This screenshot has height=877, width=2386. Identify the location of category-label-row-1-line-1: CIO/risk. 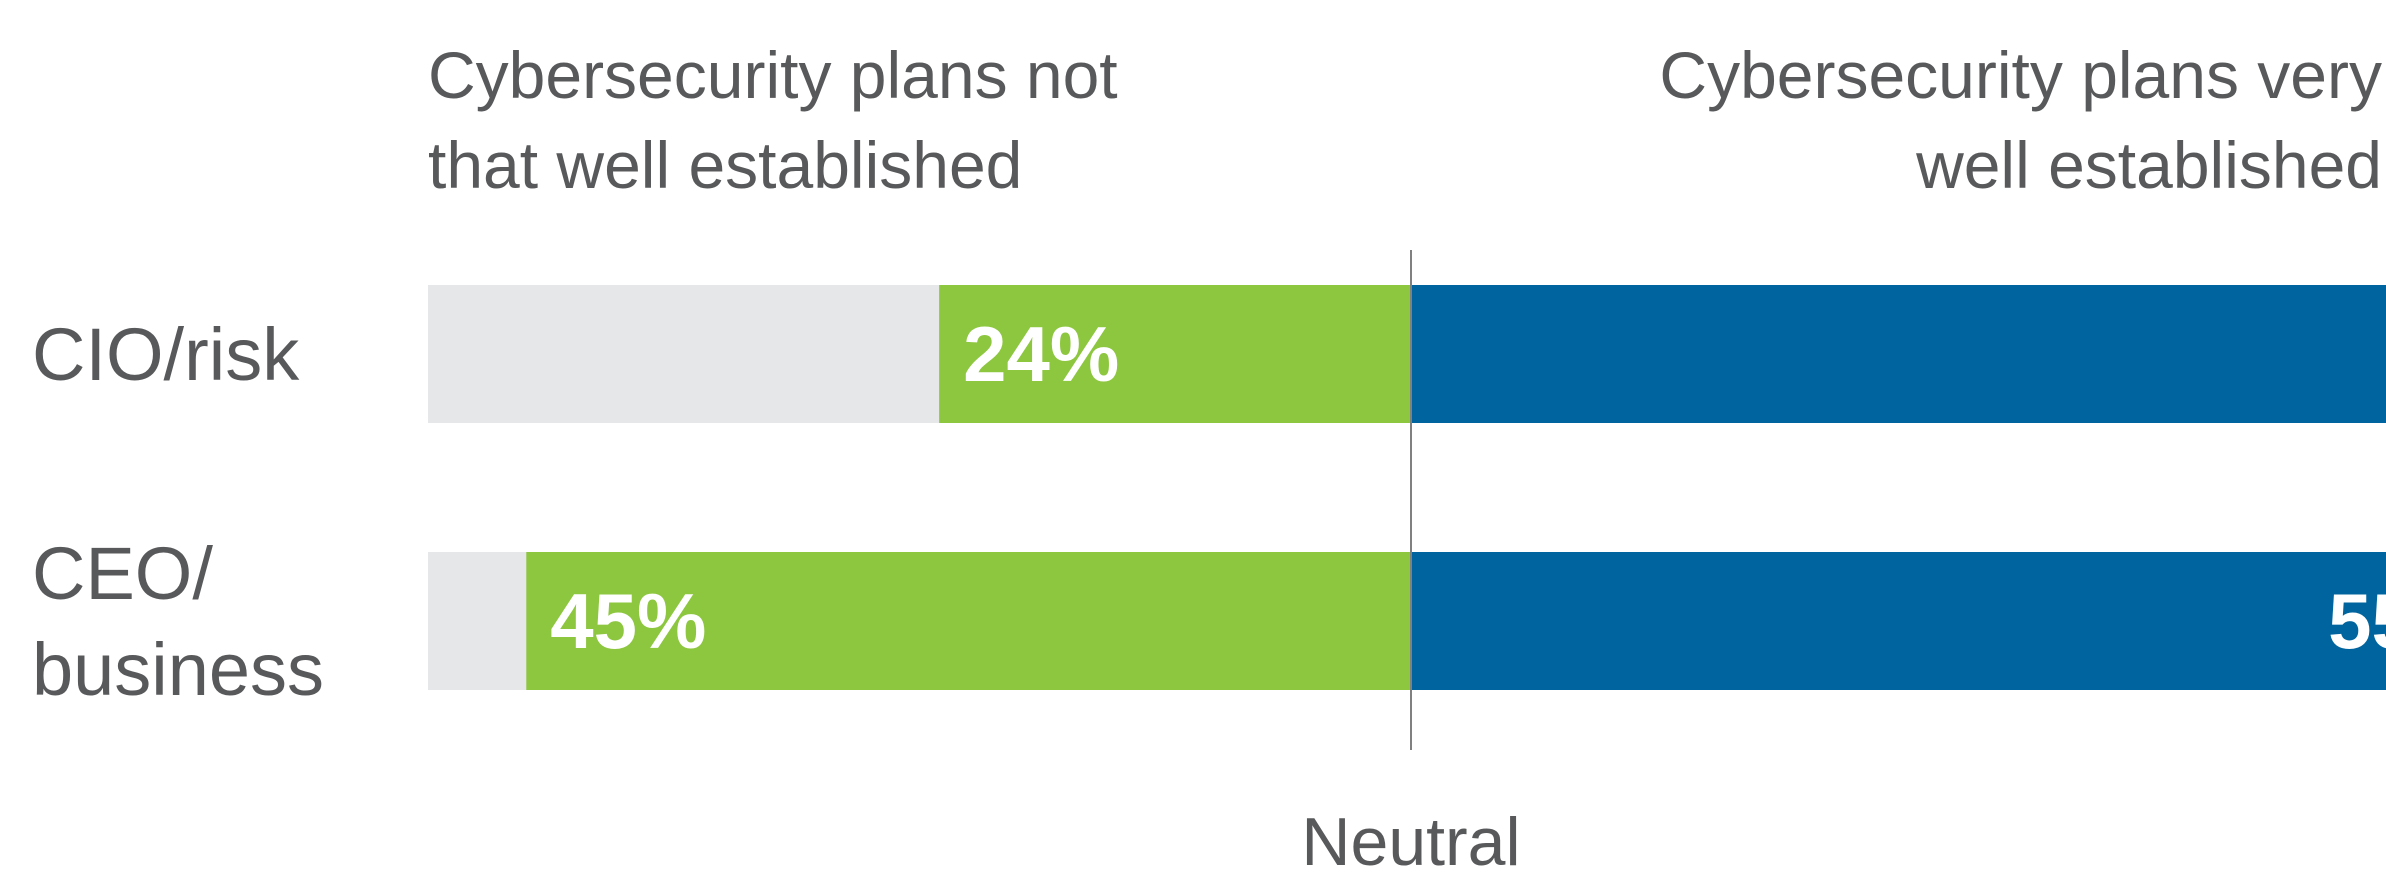
(166, 354).